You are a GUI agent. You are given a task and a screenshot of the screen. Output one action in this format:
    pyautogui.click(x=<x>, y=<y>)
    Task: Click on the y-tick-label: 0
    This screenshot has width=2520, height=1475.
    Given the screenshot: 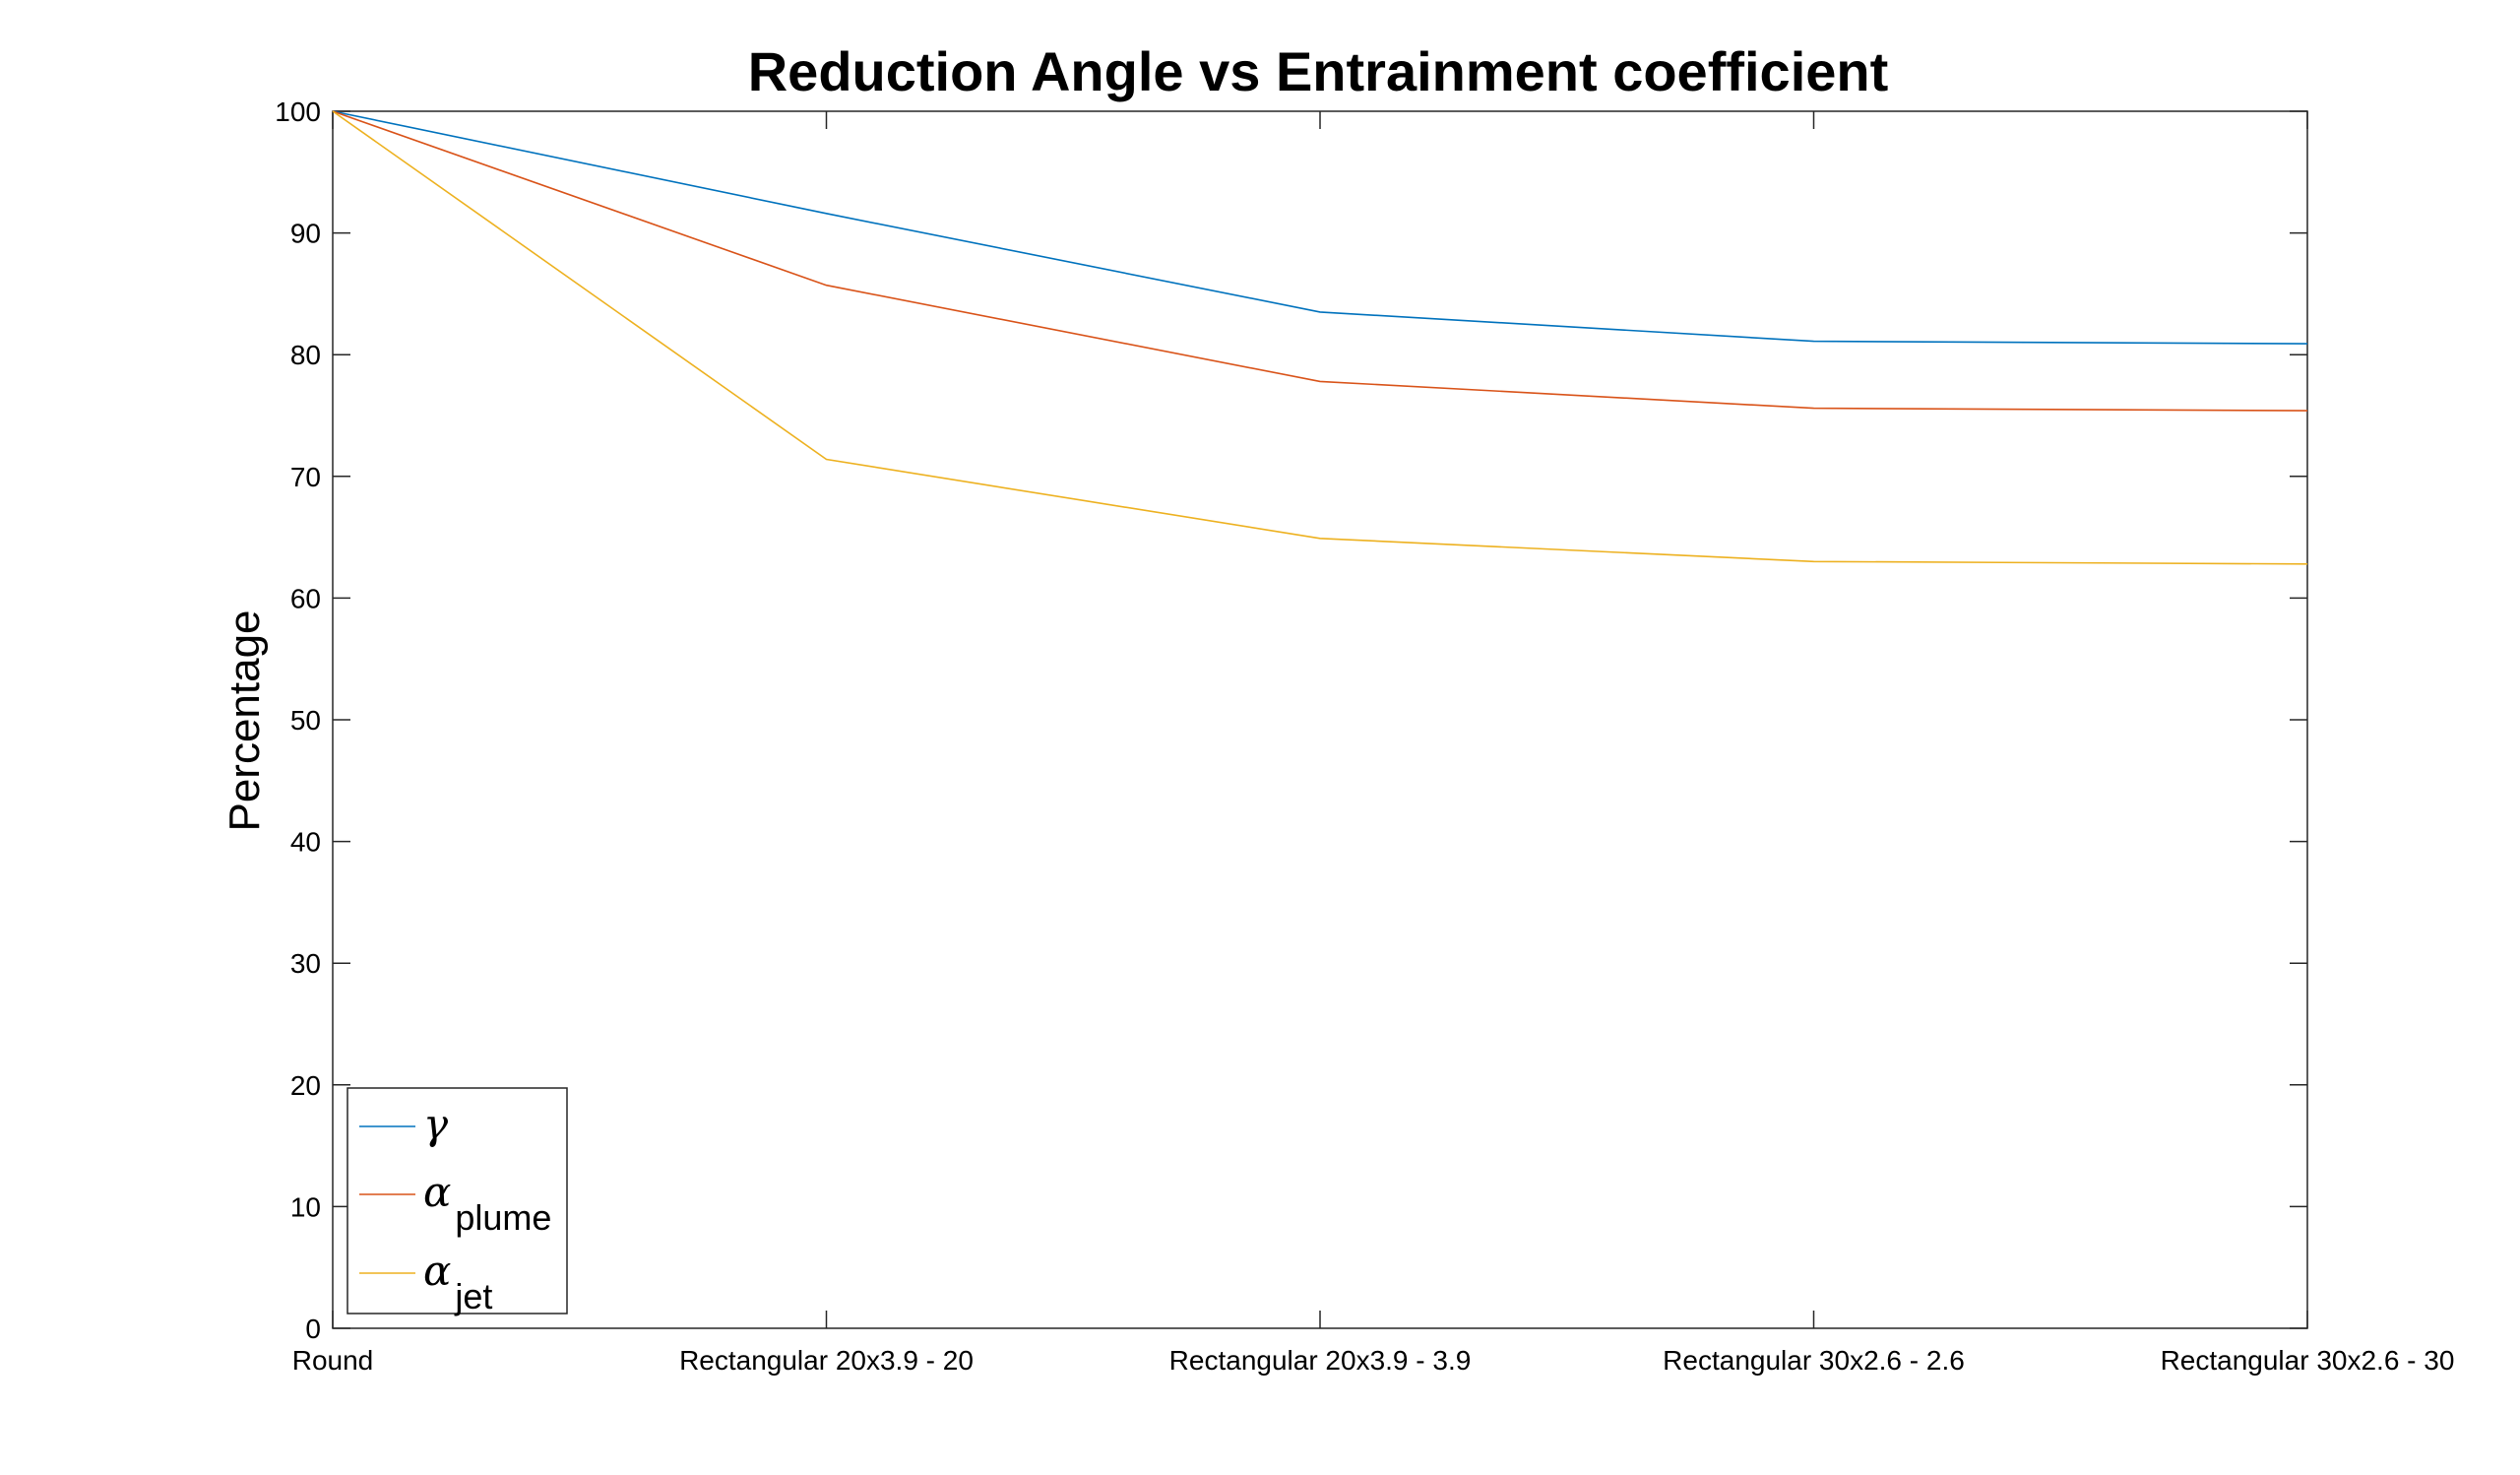 What is the action you would take?
    pyautogui.click(x=313, y=1329)
    